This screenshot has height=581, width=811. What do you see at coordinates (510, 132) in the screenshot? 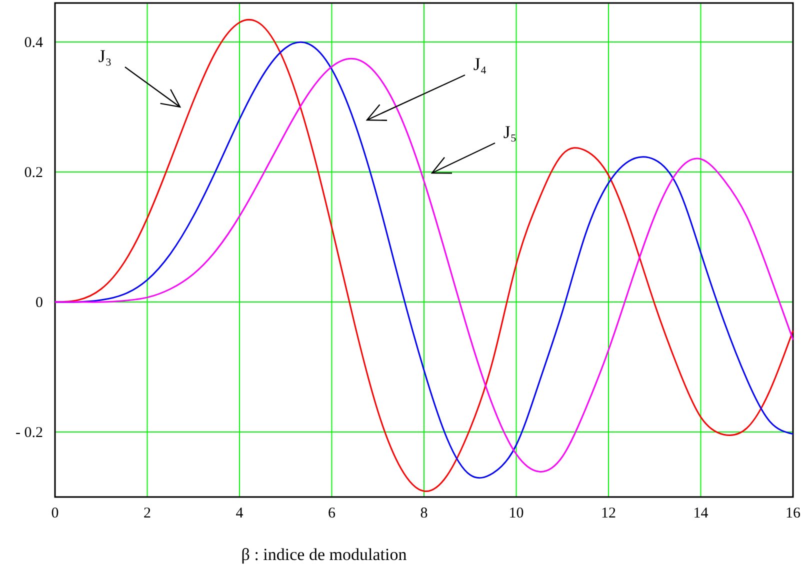
I see `annotation: J₅` at bounding box center [510, 132].